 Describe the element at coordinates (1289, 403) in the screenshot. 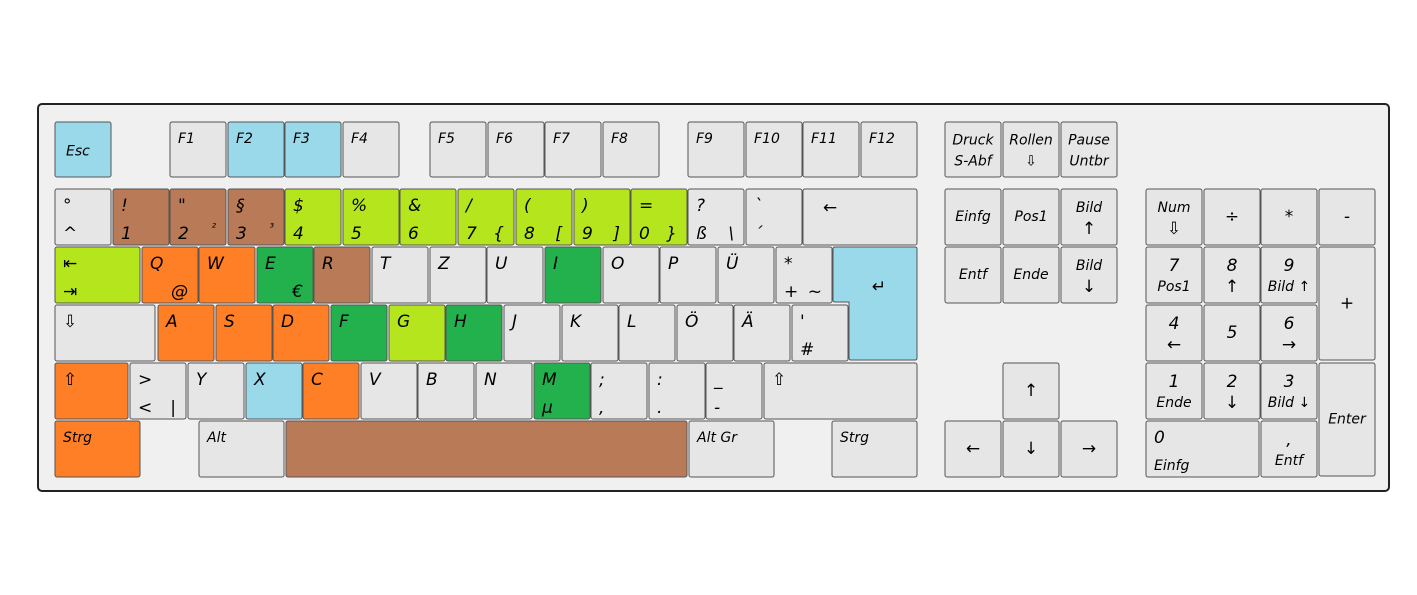

I see `key-label: Bild ↓` at that location.